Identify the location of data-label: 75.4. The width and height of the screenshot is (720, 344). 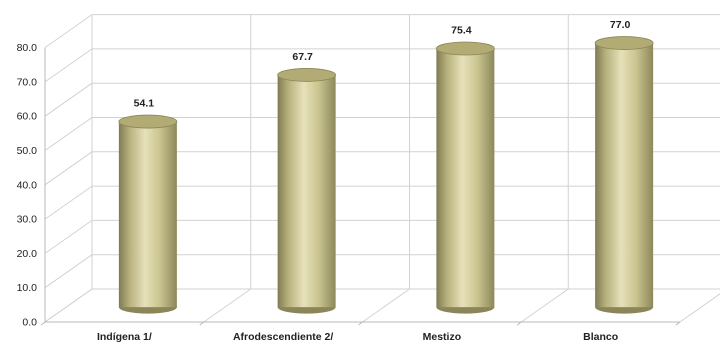
(461, 31).